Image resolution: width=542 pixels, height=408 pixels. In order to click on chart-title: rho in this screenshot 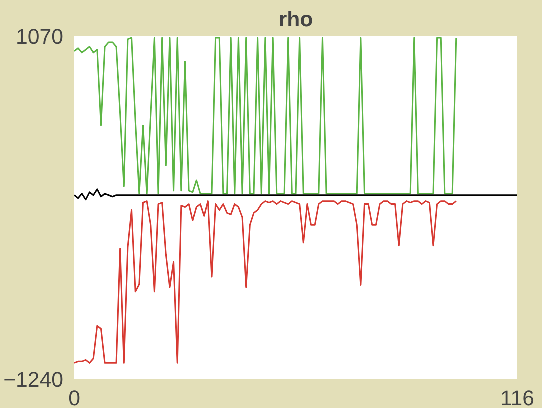, I will do `click(296, 20)`.